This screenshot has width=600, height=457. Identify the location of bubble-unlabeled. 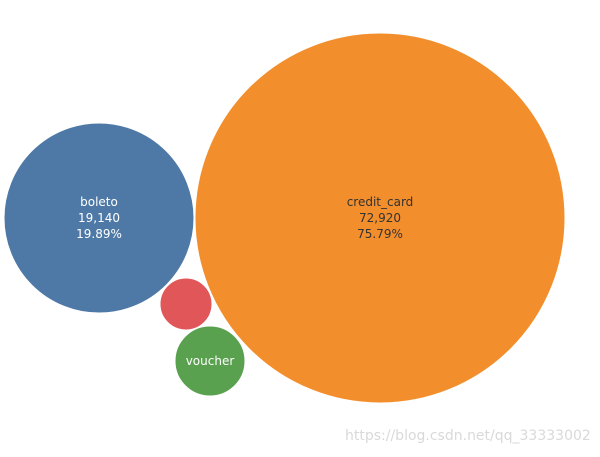
(186, 304).